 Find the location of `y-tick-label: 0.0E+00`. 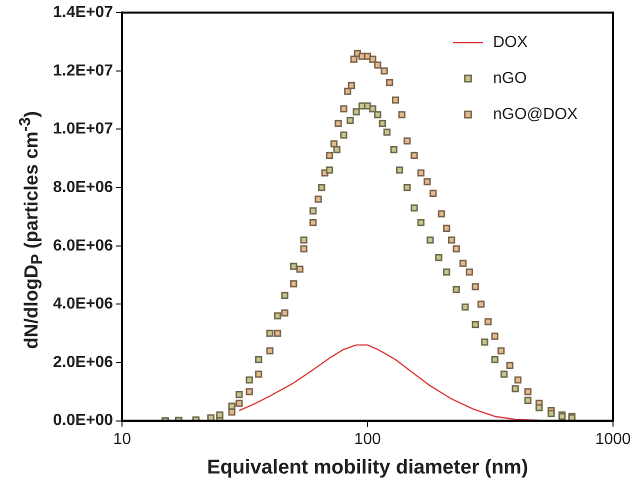

y-tick-label: 0.0E+00 is located at coordinates (83, 421).